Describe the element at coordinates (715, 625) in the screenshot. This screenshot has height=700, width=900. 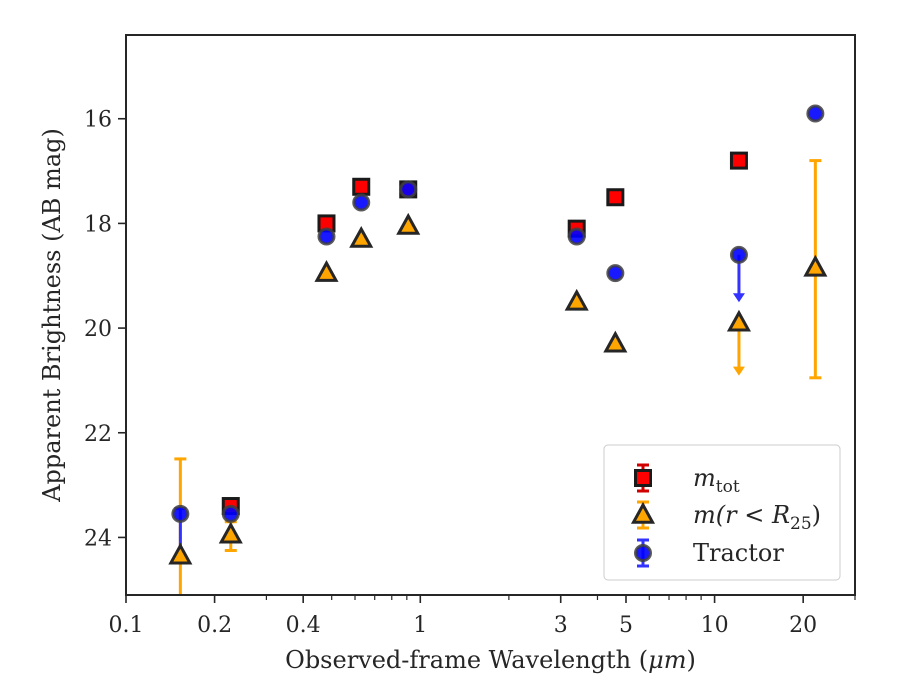
I see `x-tick-label: 10` at that location.